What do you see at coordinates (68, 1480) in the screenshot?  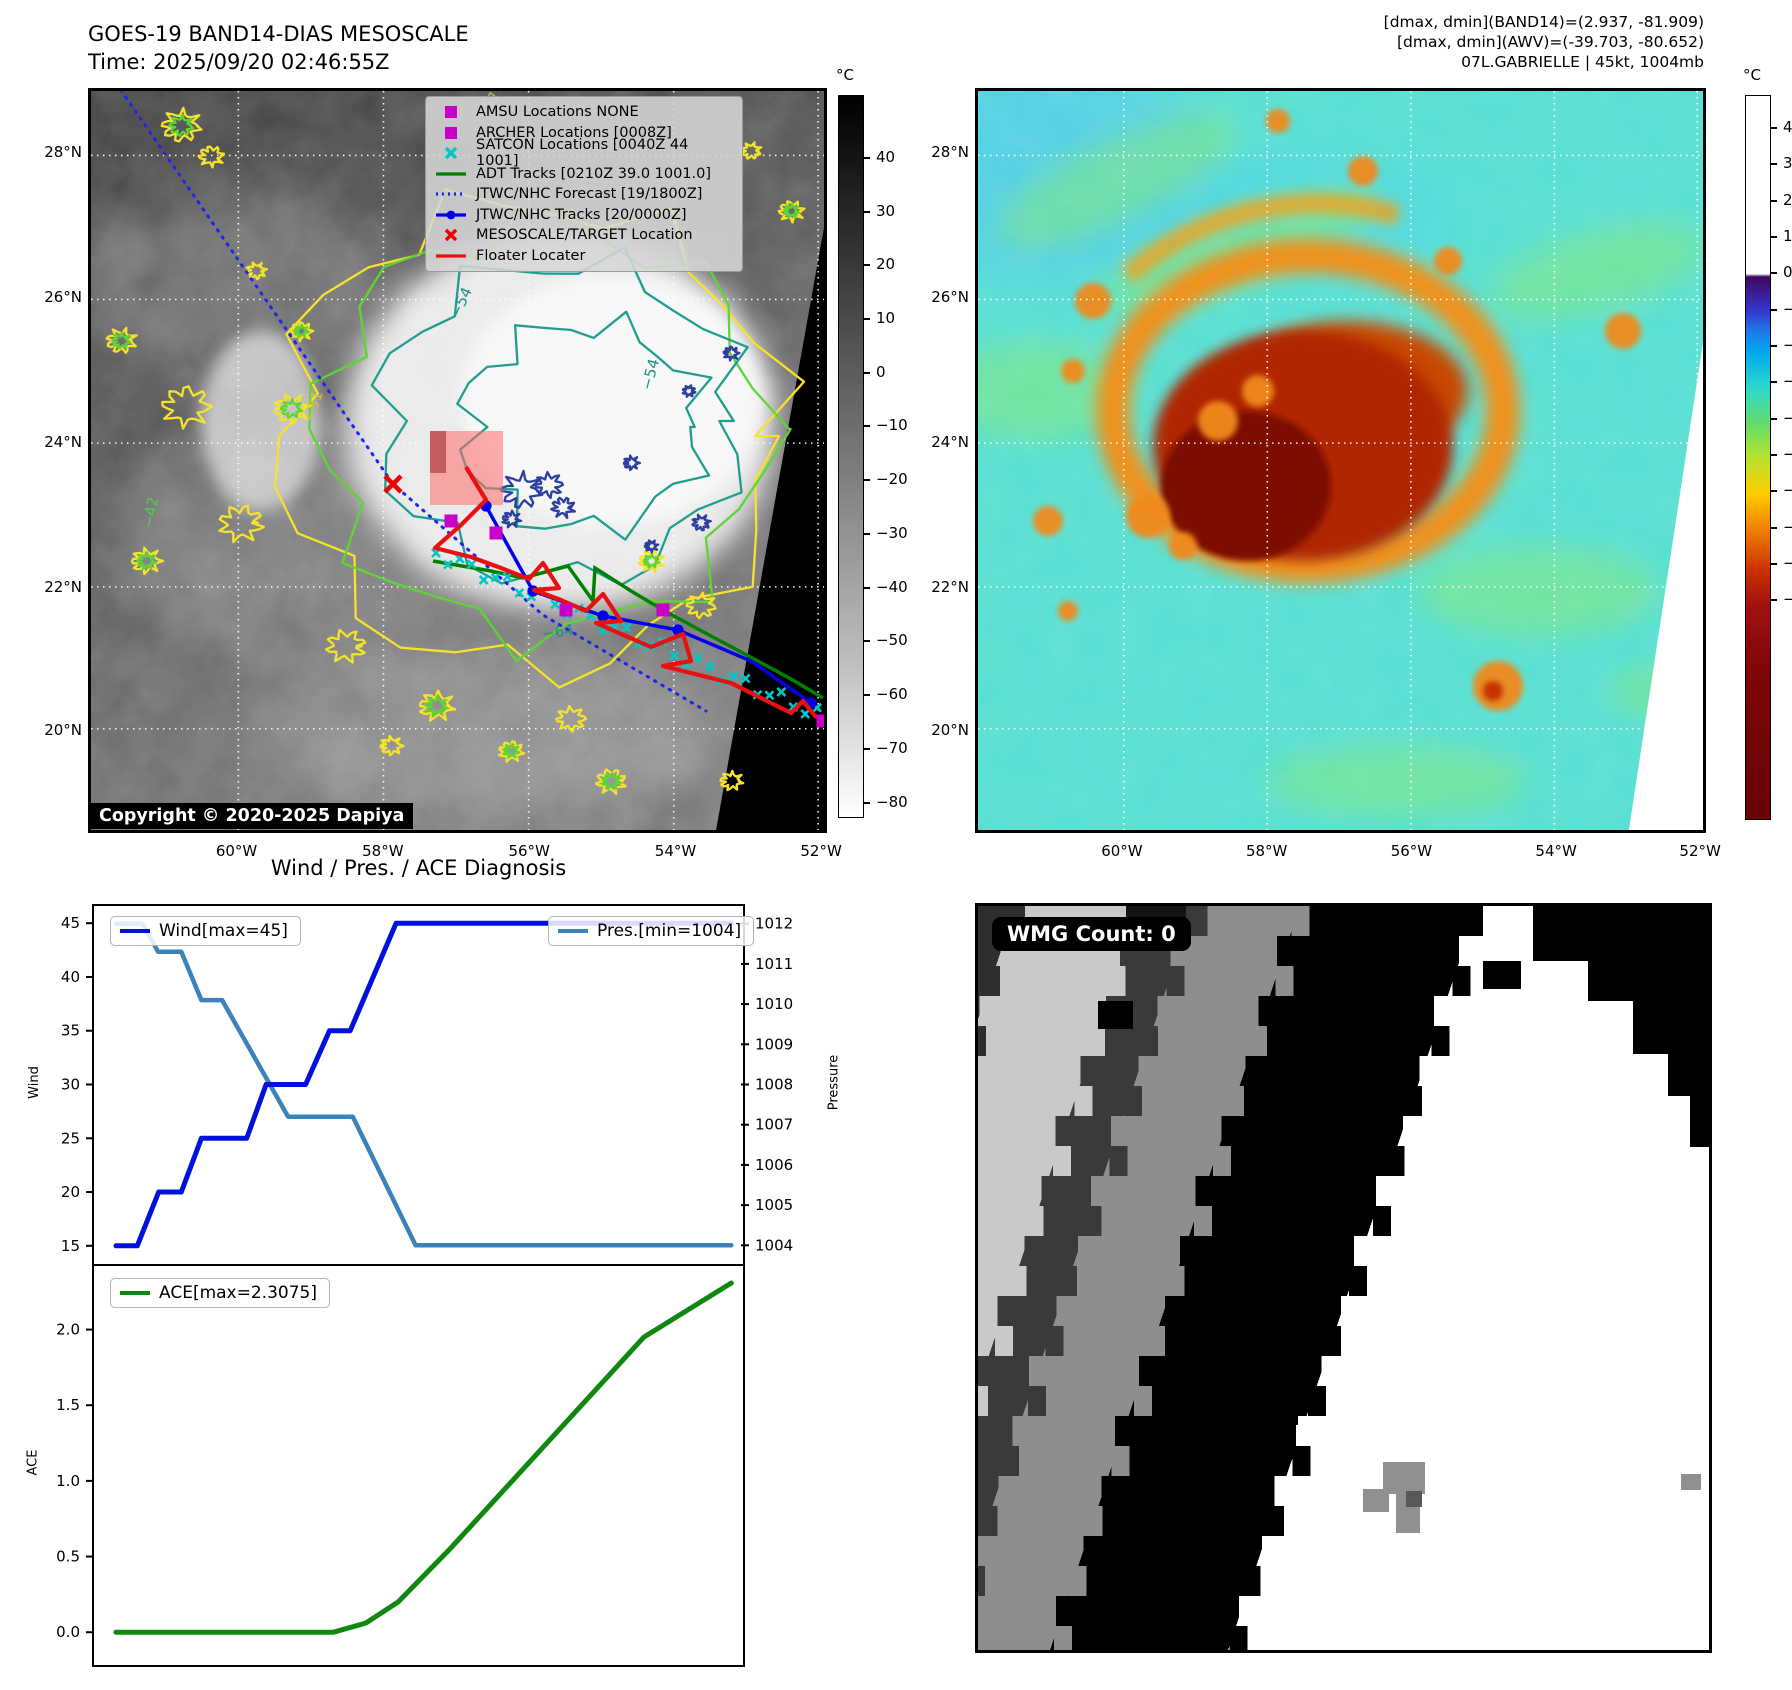 I see `ace-ytick-label: 1.0` at bounding box center [68, 1480].